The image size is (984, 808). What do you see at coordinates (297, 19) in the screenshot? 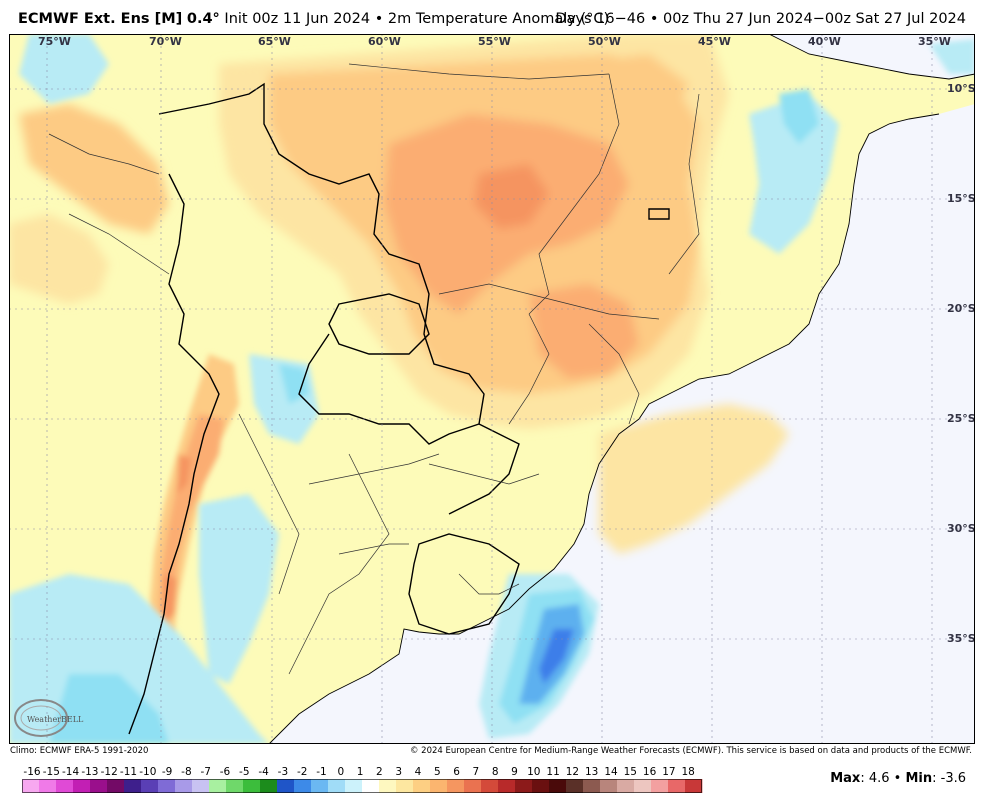
I see `init-time: Init 00z 11 Jun 2024` at bounding box center [297, 19].